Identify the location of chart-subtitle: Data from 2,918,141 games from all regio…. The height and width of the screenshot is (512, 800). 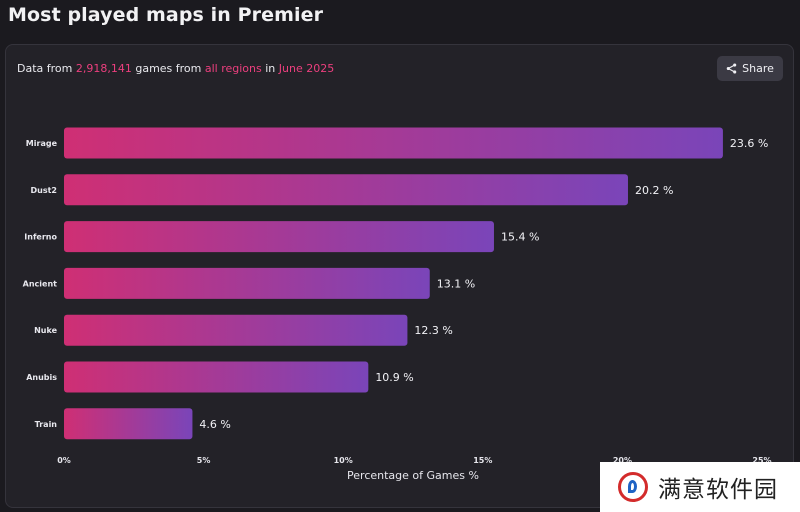
(175, 68).